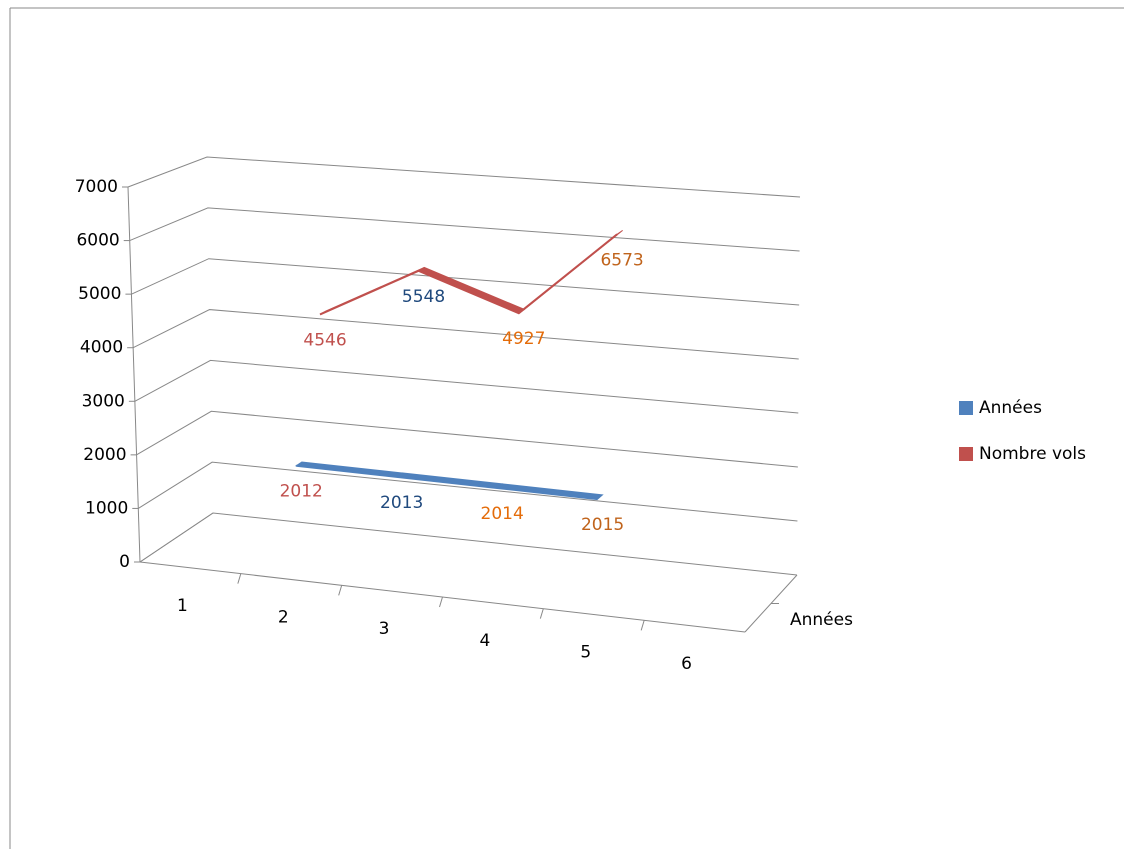 Image resolution: width=1124 pixels, height=849 pixels. What do you see at coordinates (124, 562) in the screenshot?
I see `y-tick-label: 0` at bounding box center [124, 562].